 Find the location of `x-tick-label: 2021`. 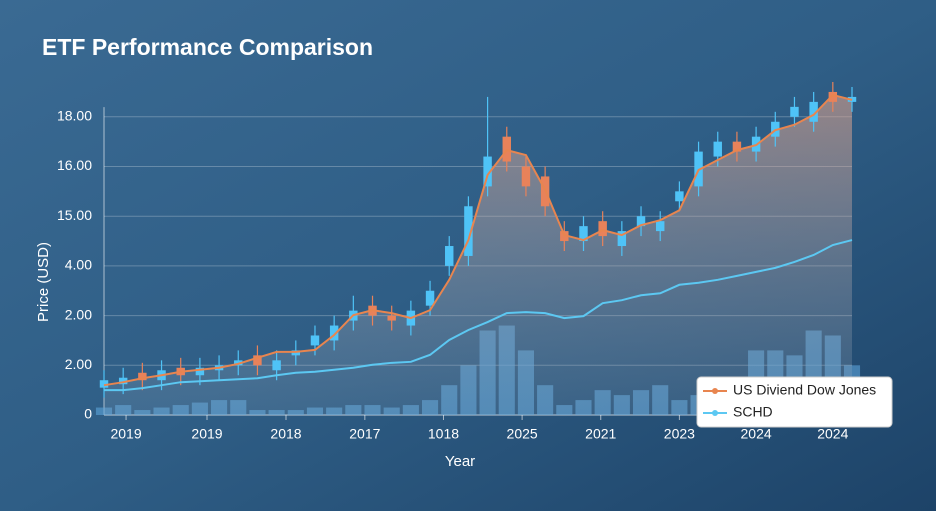

x-tick-label: 2021 is located at coordinates (600, 434).